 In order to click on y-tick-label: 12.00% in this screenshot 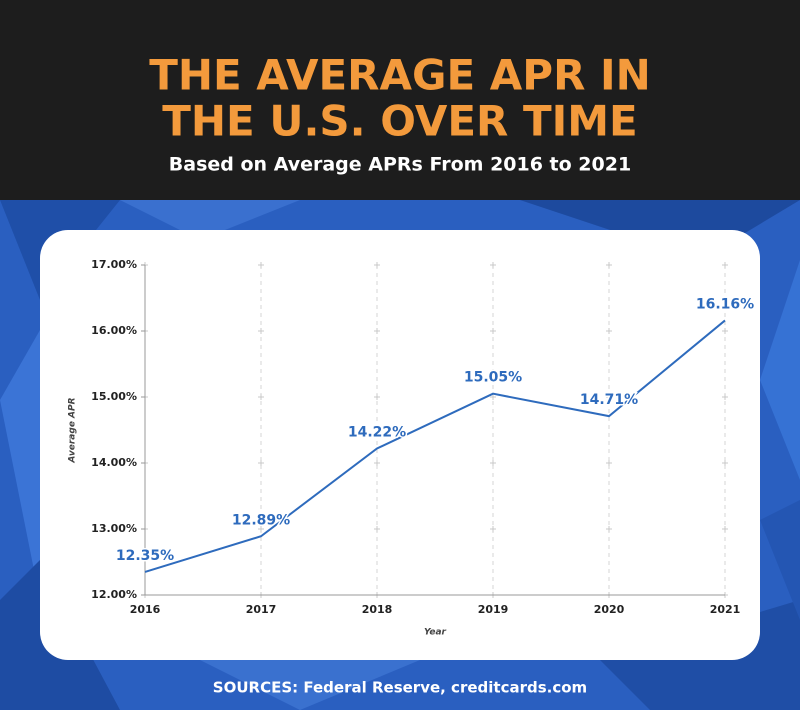, I will do `click(114, 594)`.